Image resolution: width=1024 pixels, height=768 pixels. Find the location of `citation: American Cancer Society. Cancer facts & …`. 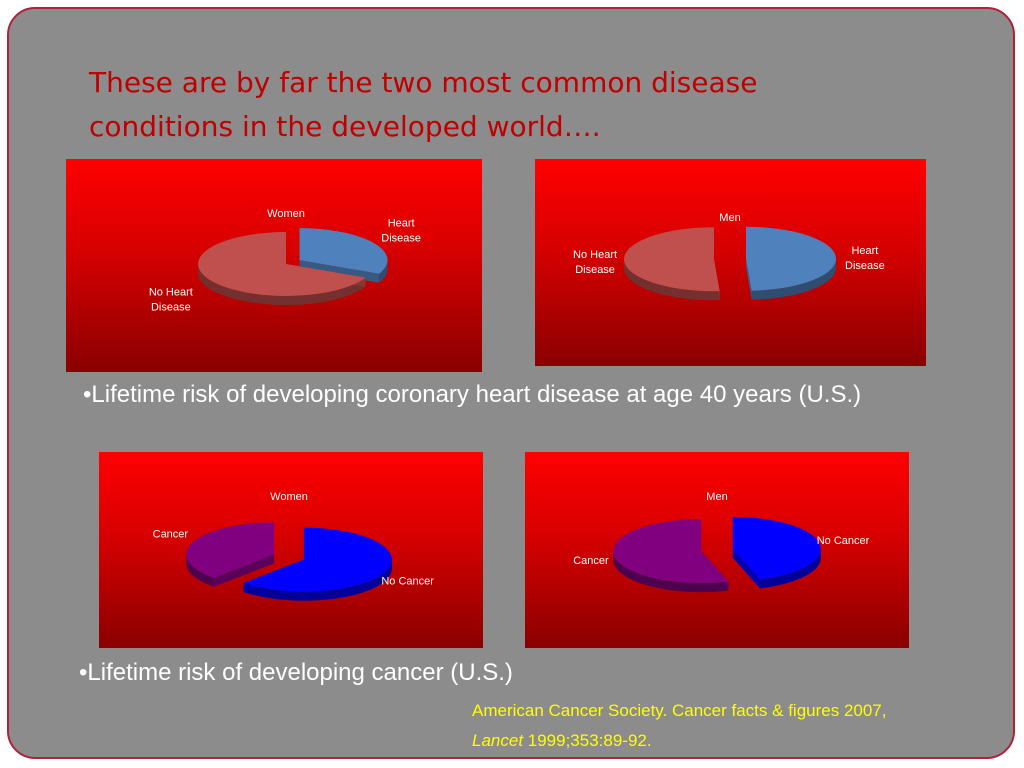

citation: American Cancer Society. Cancer facts & … is located at coordinates (679, 726).